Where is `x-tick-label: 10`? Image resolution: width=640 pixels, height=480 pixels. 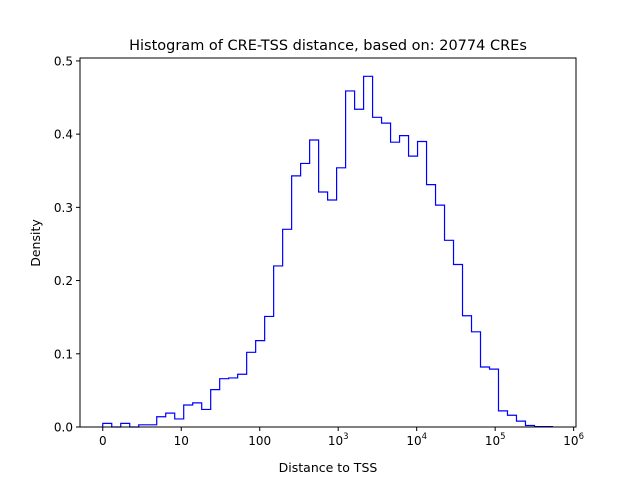
x-tick-label: 10 is located at coordinates (181, 441).